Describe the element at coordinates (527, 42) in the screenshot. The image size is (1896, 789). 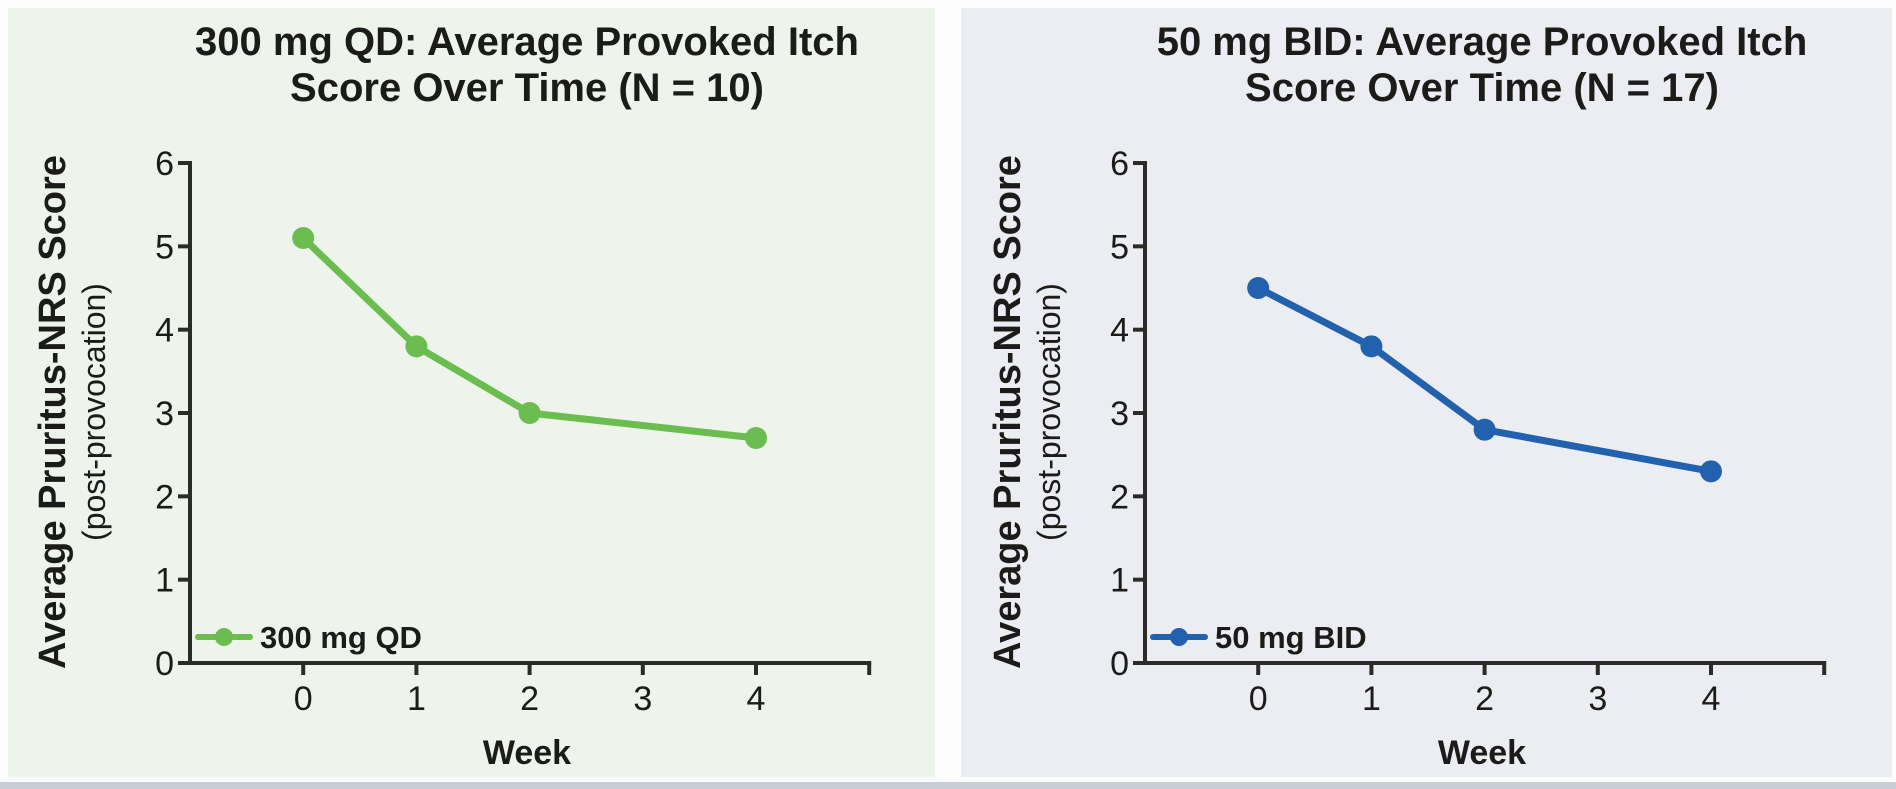
I see `chart-title-line: 300 mg QD: Average Provoked Itch` at that location.